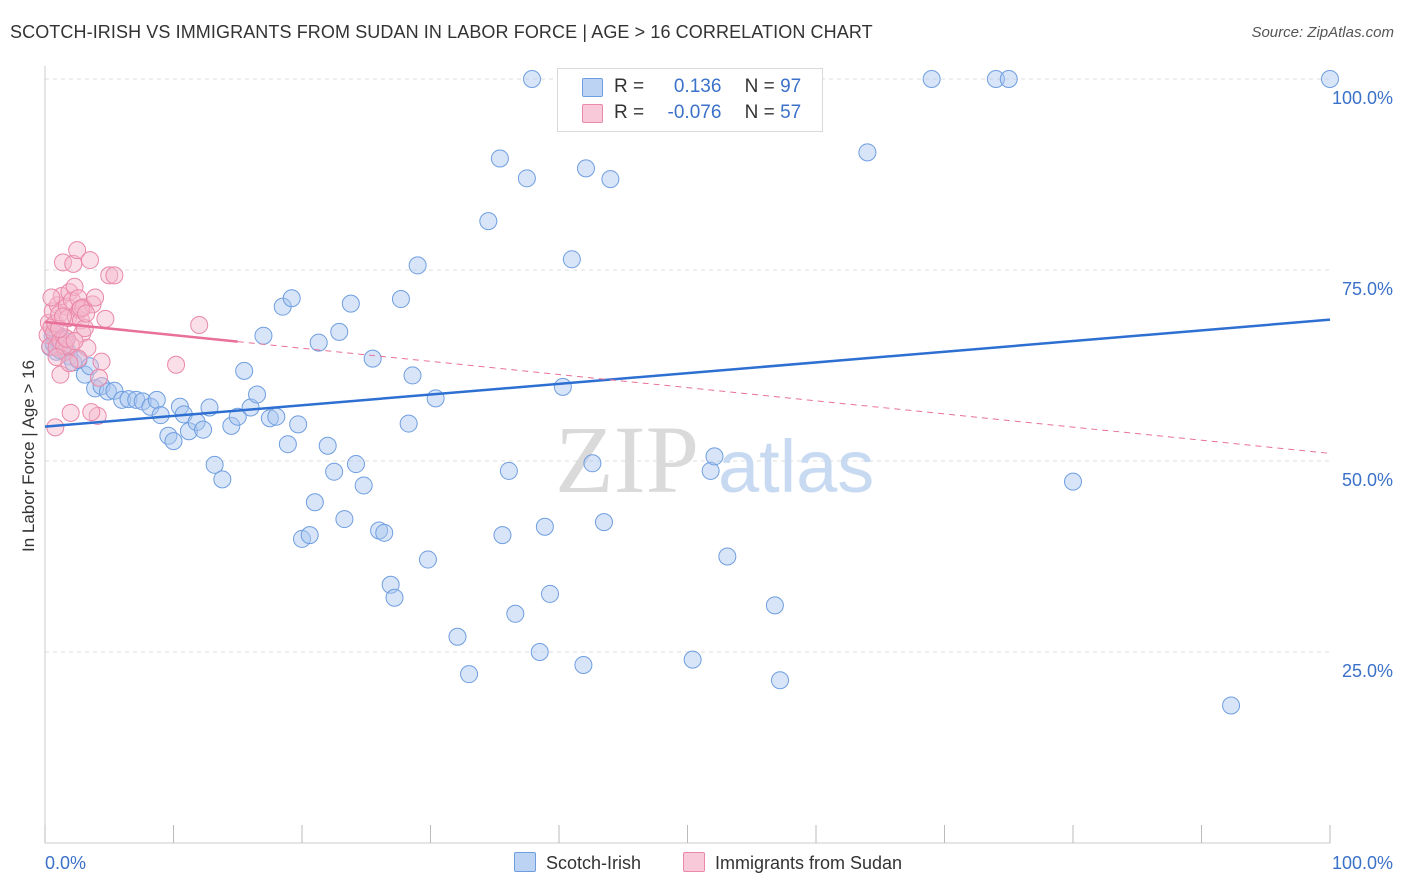 Image resolution: width=1406 pixels, height=892 pixels. I want to click on legend-n-value: 97, so click(791, 86).